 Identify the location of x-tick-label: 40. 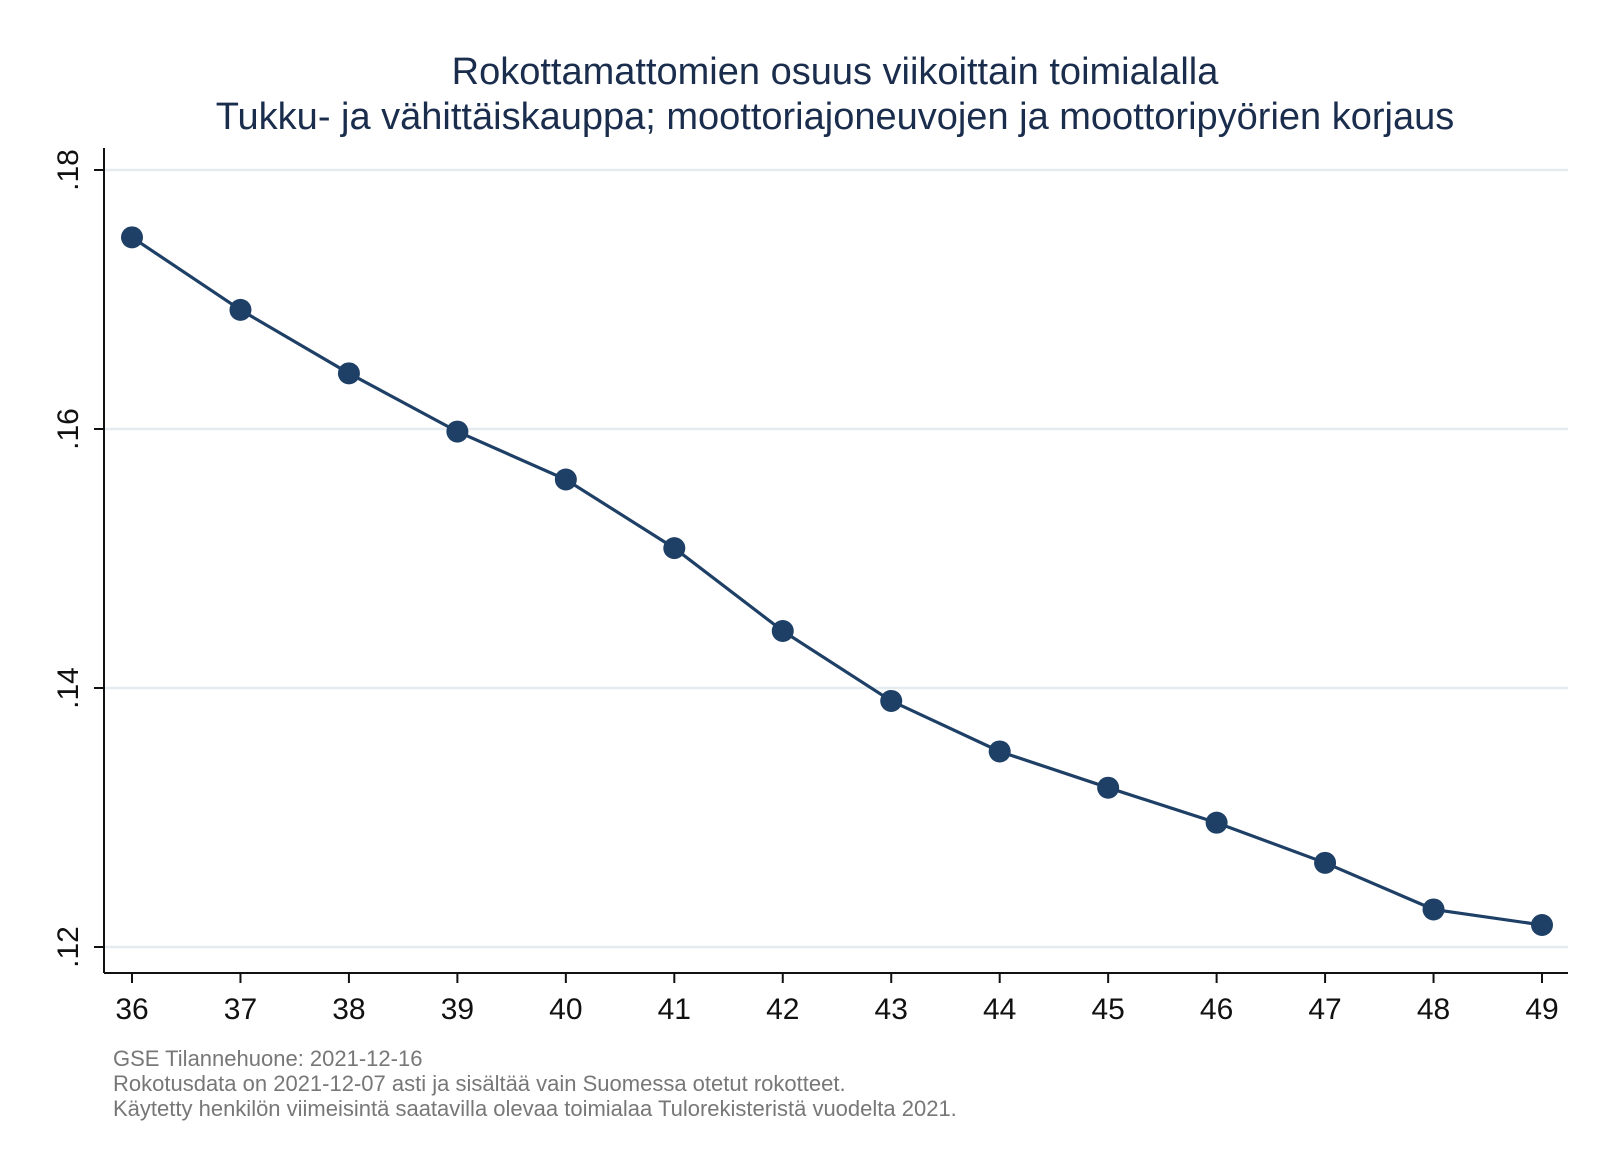
(565, 1009).